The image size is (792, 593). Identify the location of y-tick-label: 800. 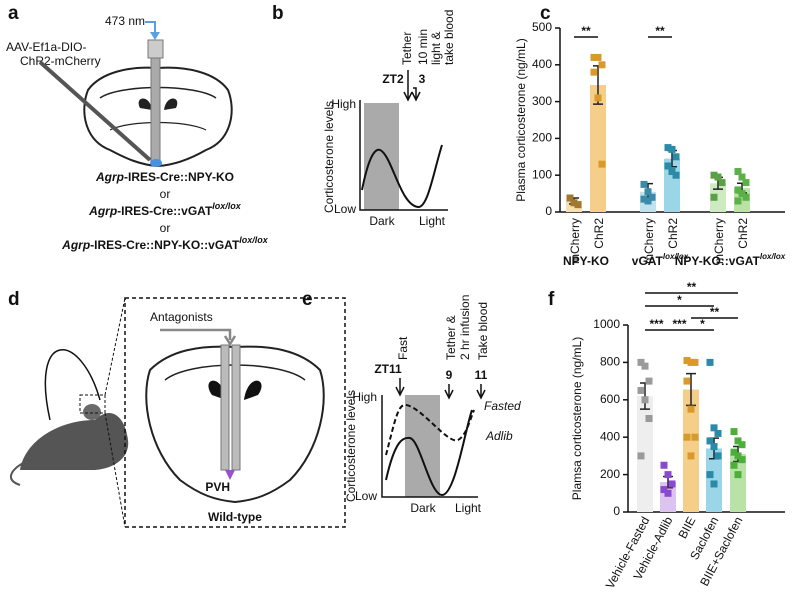
(610, 362).